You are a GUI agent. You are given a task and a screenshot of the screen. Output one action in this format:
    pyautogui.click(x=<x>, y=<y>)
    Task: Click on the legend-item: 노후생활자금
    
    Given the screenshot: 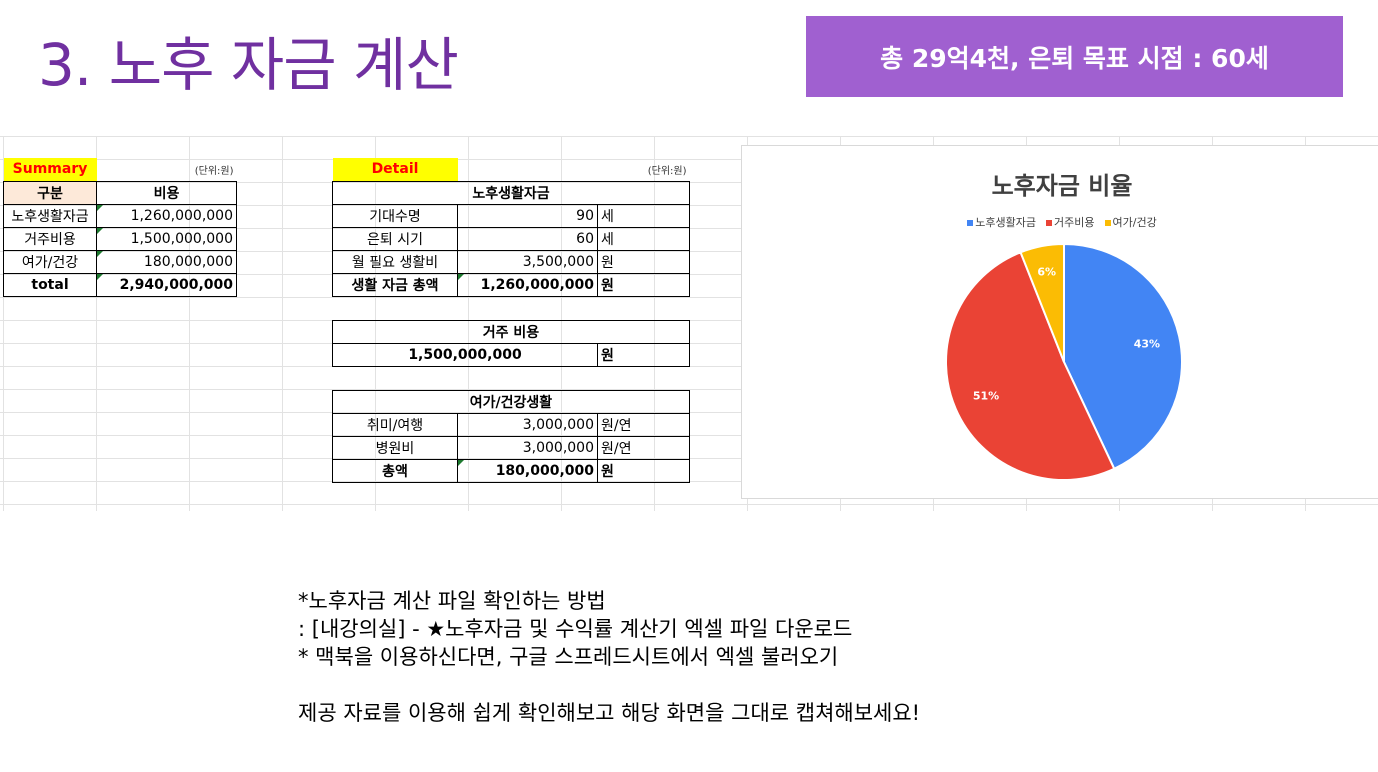 What is the action you would take?
    pyautogui.click(x=1001, y=222)
    